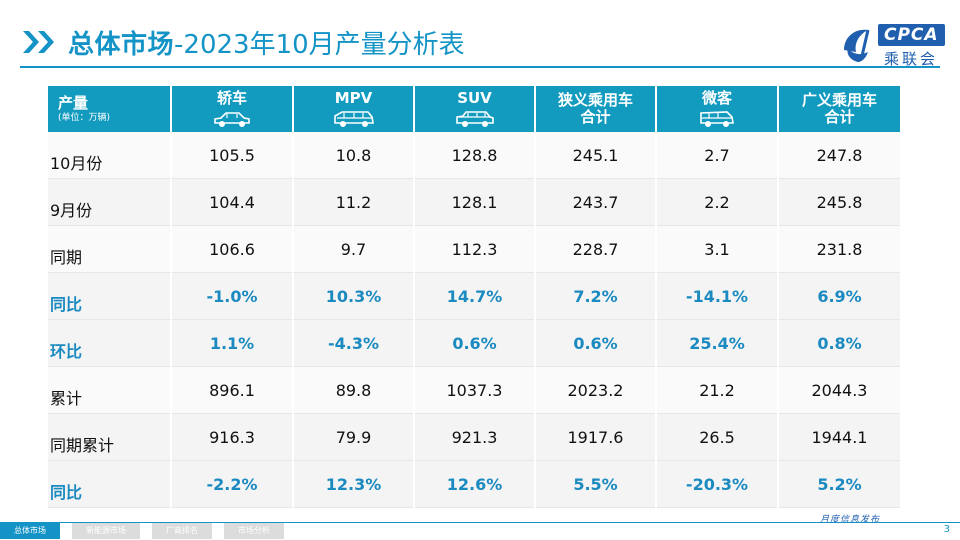  What do you see at coordinates (354, 296) in the screenshot?
I see `table-cell: 10.3%` at bounding box center [354, 296].